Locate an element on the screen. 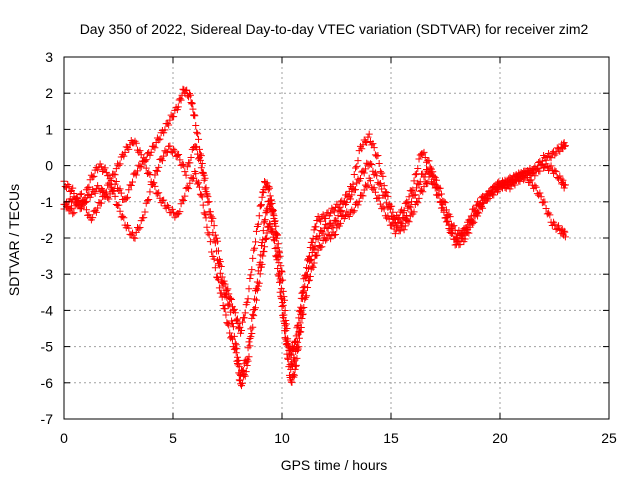 Image resolution: width=640 pixels, height=480 pixels. y-tick-label: -6 is located at coordinates (47, 383).